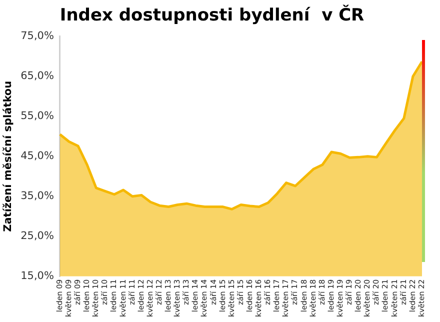  What do you see at coordinates (37, 76) in the screenshot?
I see `y-tick-label: 65,0%` at bounding box center [37, 76].